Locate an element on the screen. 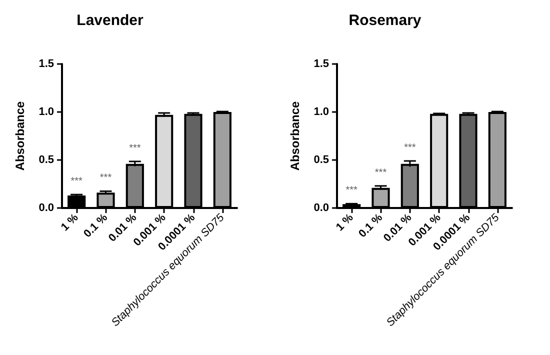 The width and height of the screenshot is (550, 355). chart-title: Rosemary is located at coordinates (385, 20).